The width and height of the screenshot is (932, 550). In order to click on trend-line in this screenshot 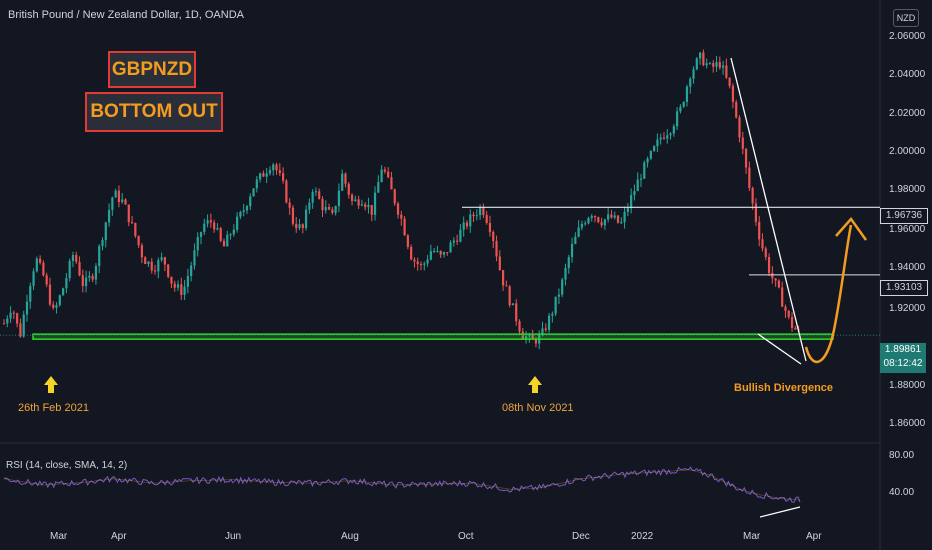, I will do `click(768, 209)`.